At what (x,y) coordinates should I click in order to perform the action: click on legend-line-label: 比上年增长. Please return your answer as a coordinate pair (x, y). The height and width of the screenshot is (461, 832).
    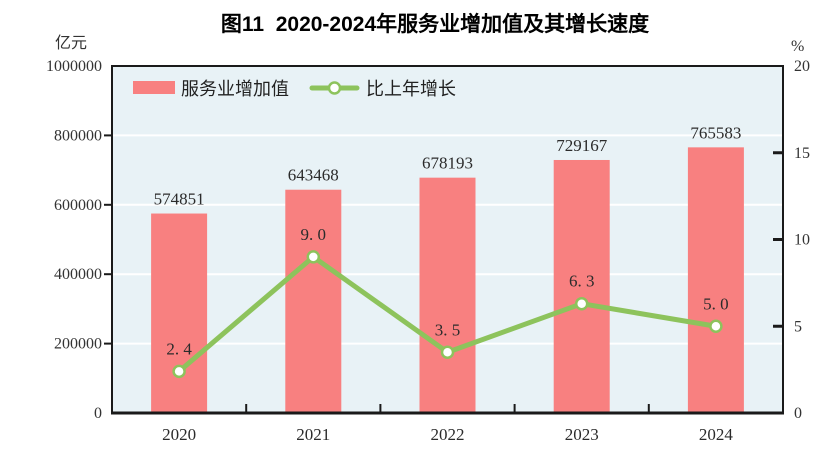
    Looking at the image, I should click on (411, 89).